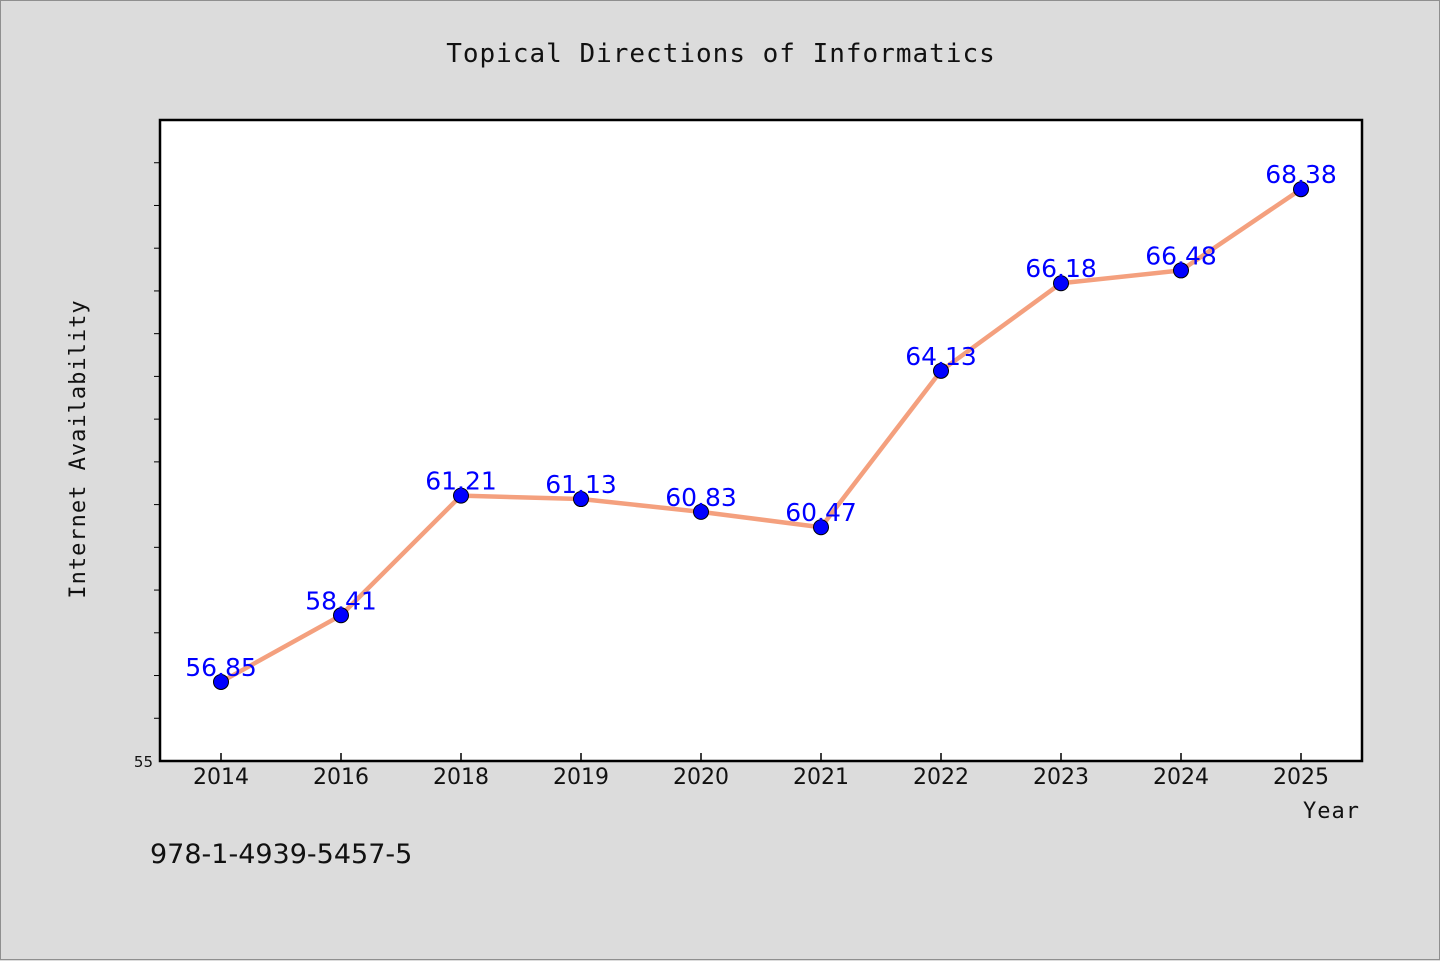 The height and width of the screenshot is (961, 1440). What do you see at coordinates (1061, 268) in the screenshot?
I see `data-label: 66.18` at bounding box center [1061, 268].